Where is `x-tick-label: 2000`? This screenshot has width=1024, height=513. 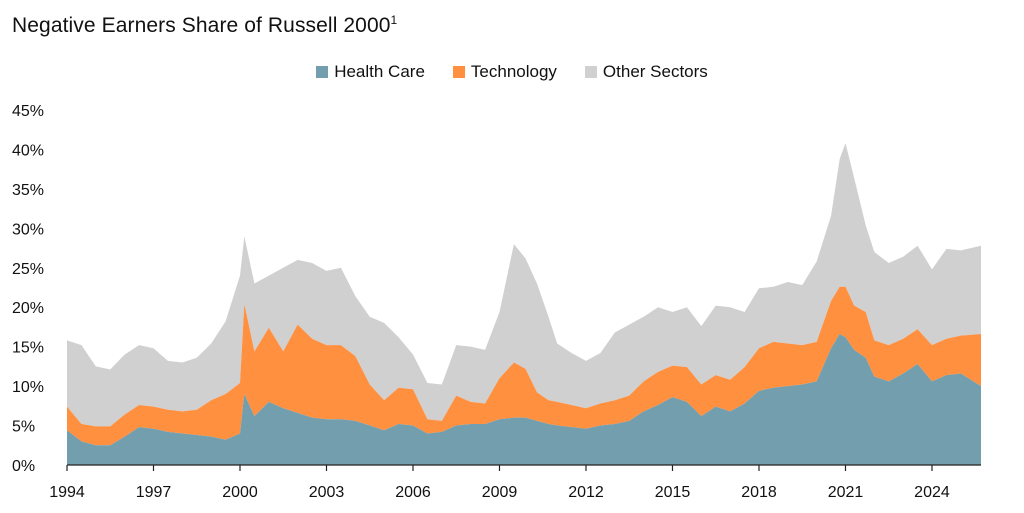
x-tick-label: 2000 is located at coordinates (240, 492).